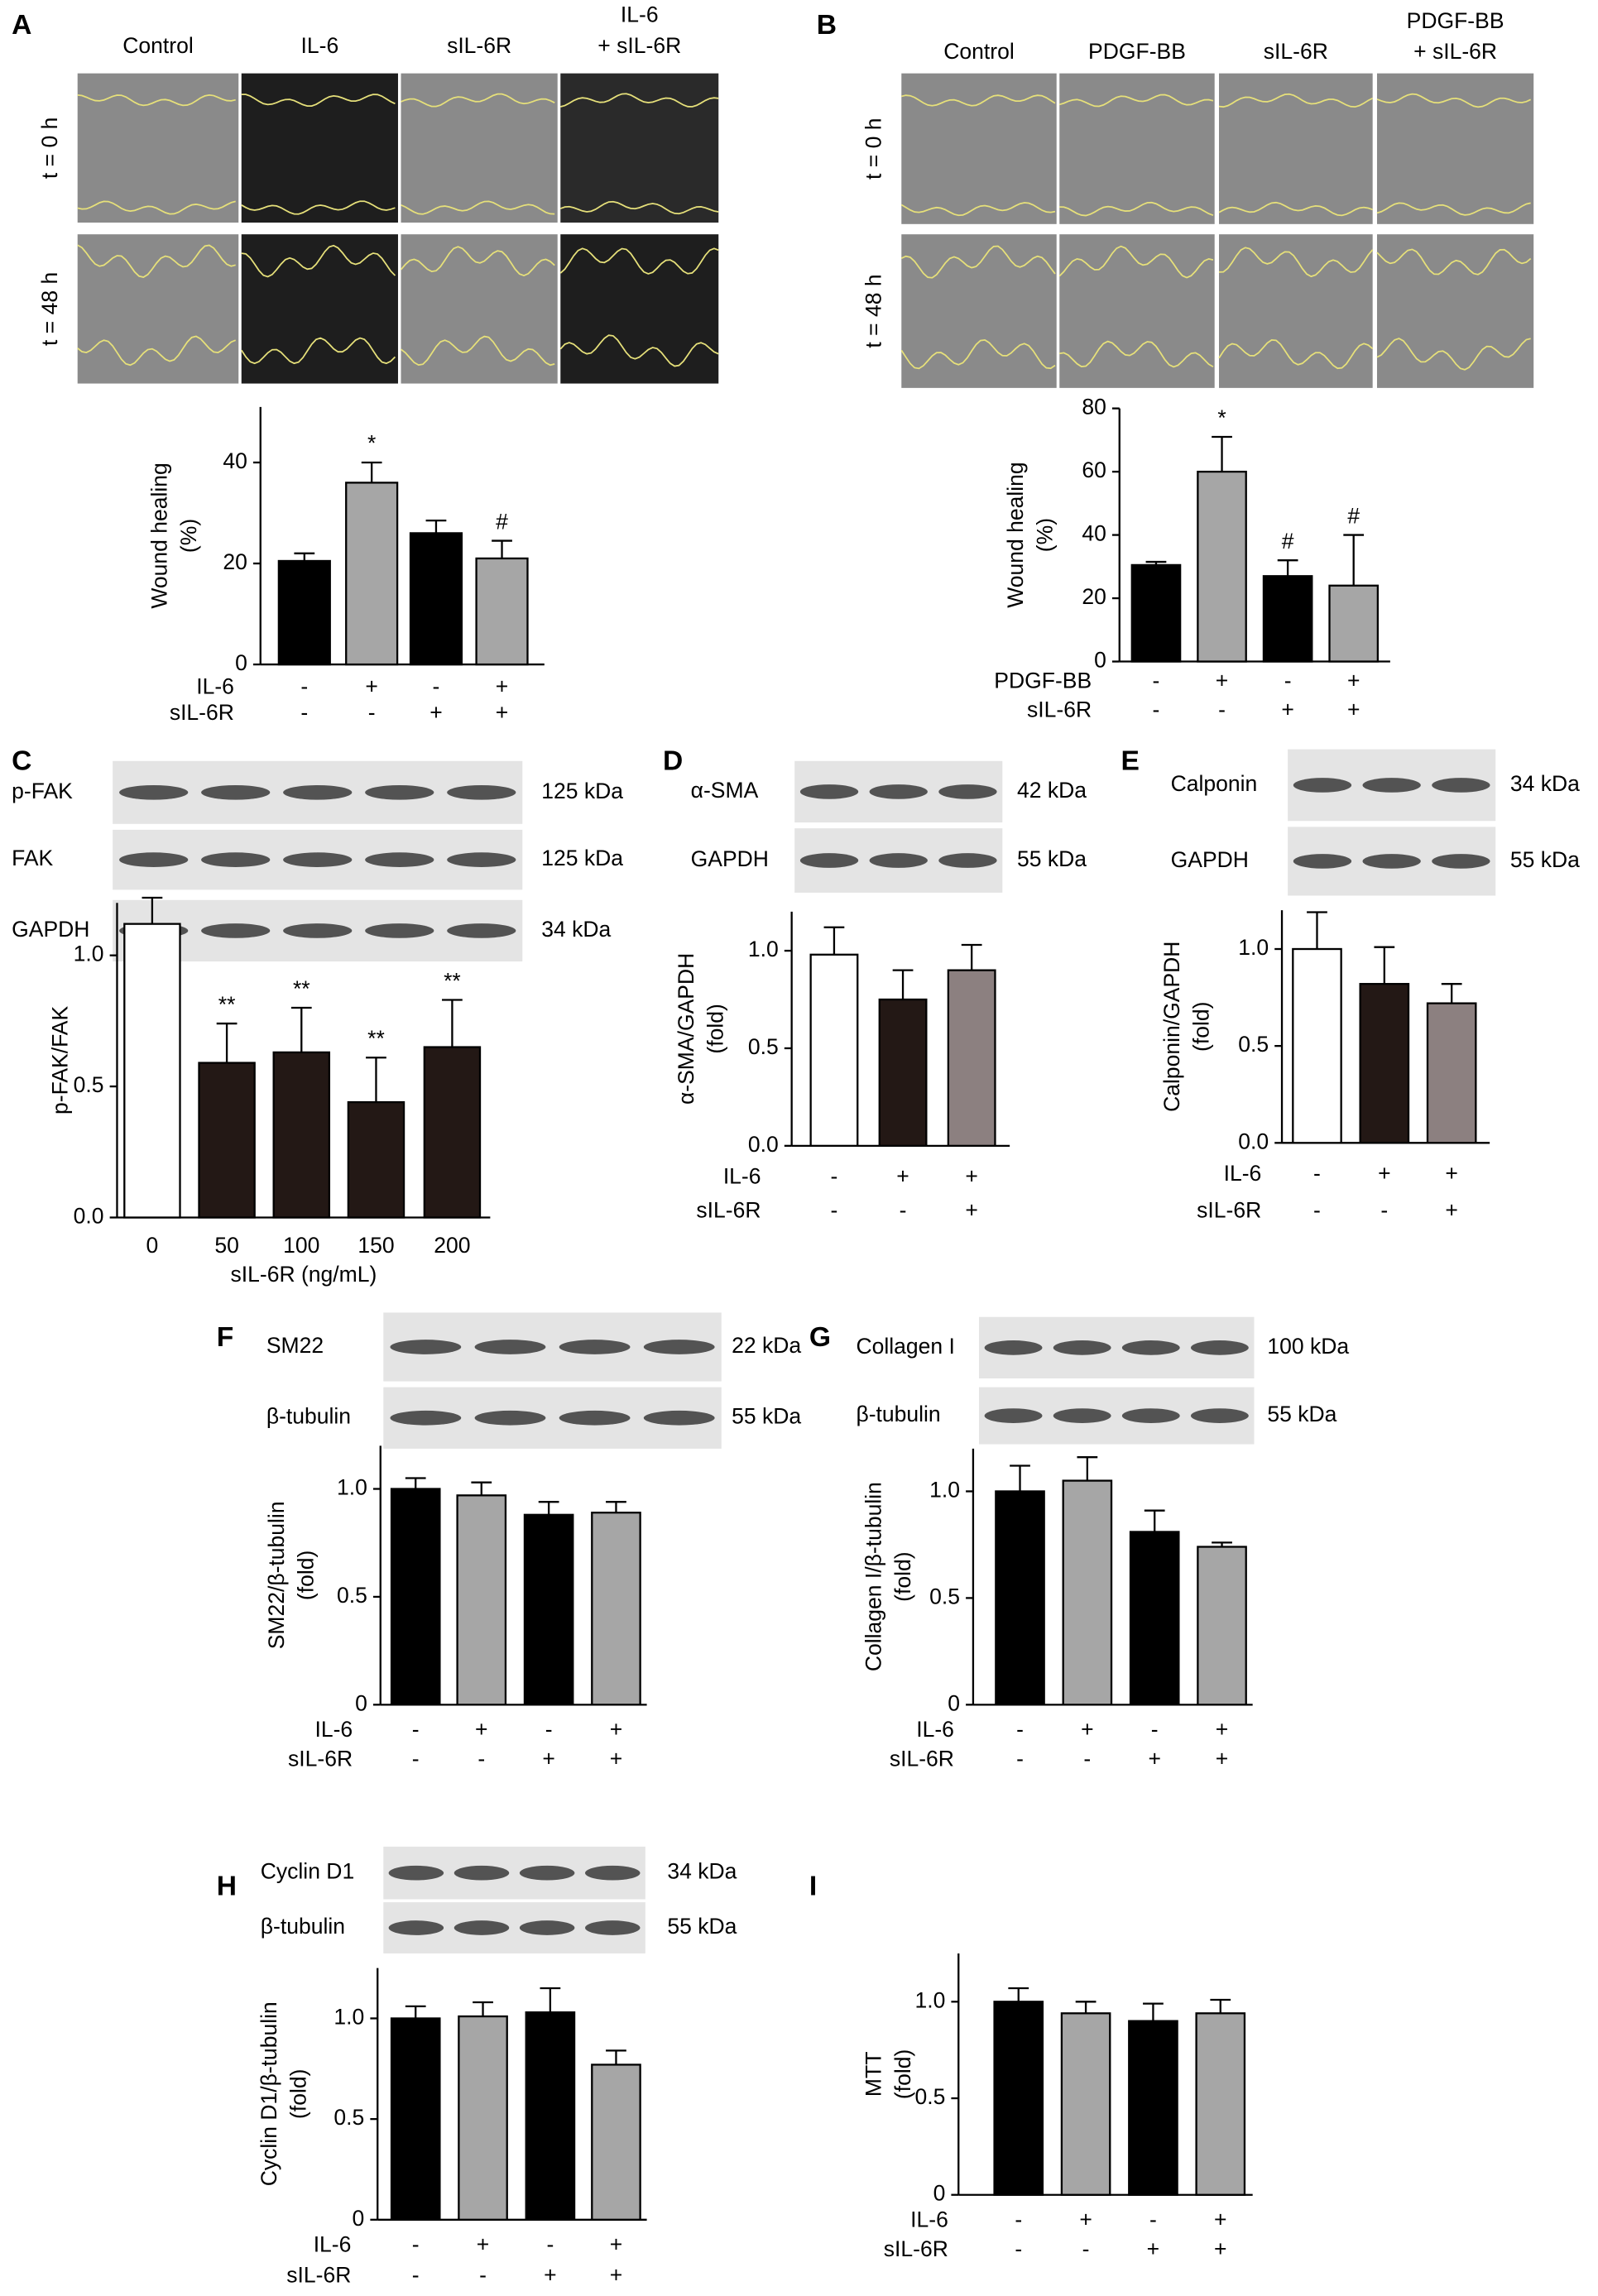 This screenshot has width=1598, height=2296. Describe the element at coordinates (582, 858) in the screenshot. I see `blot-size: 125 kDa` at that location.